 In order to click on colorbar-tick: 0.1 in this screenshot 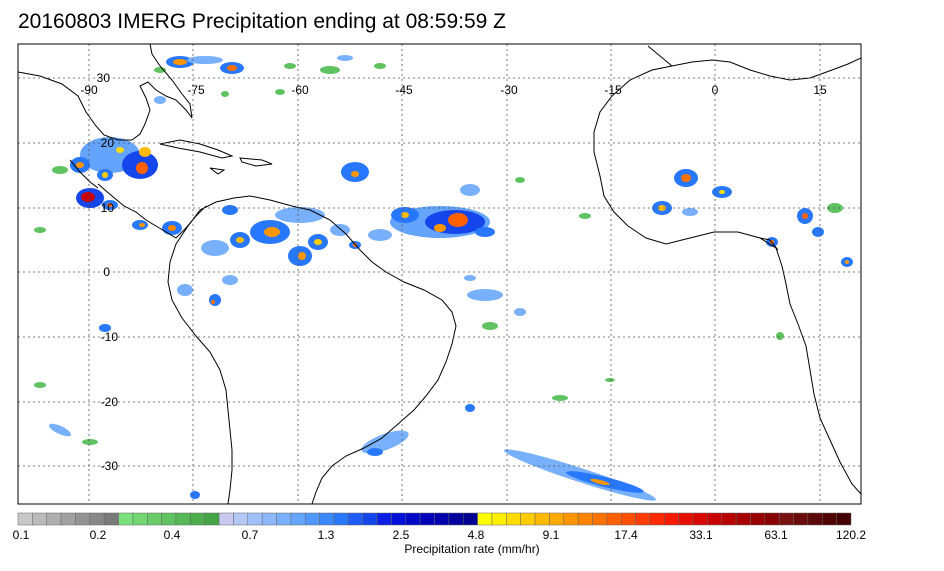, I will do `click(21, 535)`.